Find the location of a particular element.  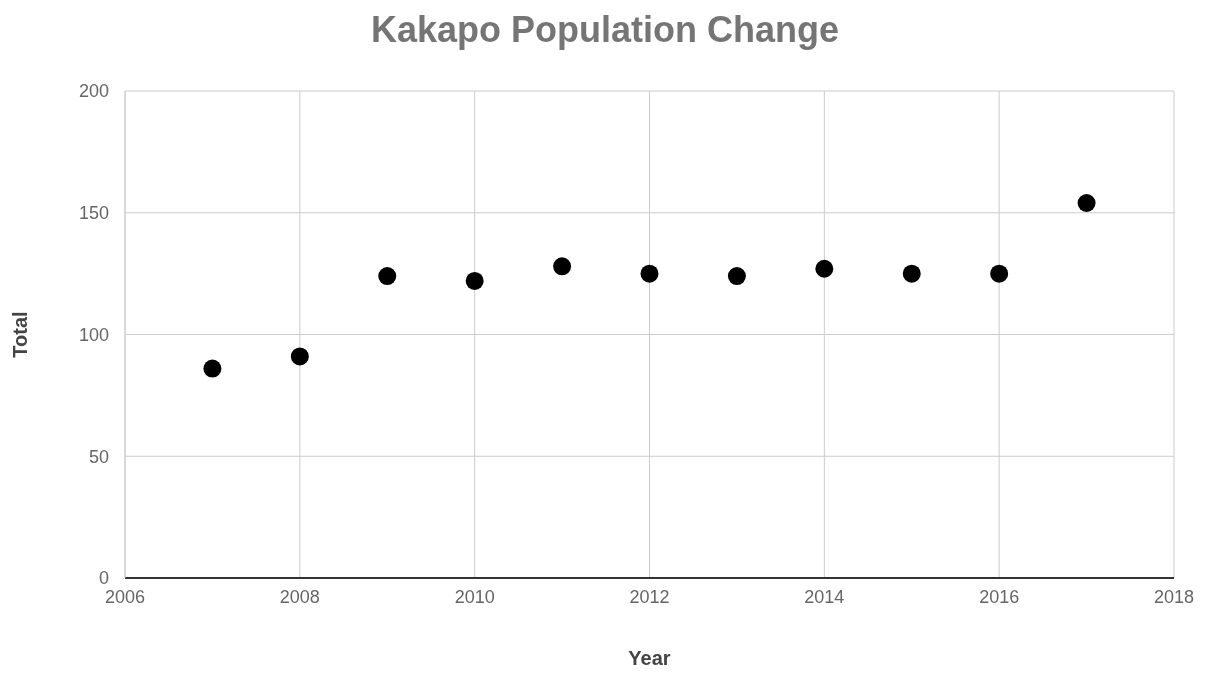

y-tick-label: 200 is located at coordinates (93, 91).